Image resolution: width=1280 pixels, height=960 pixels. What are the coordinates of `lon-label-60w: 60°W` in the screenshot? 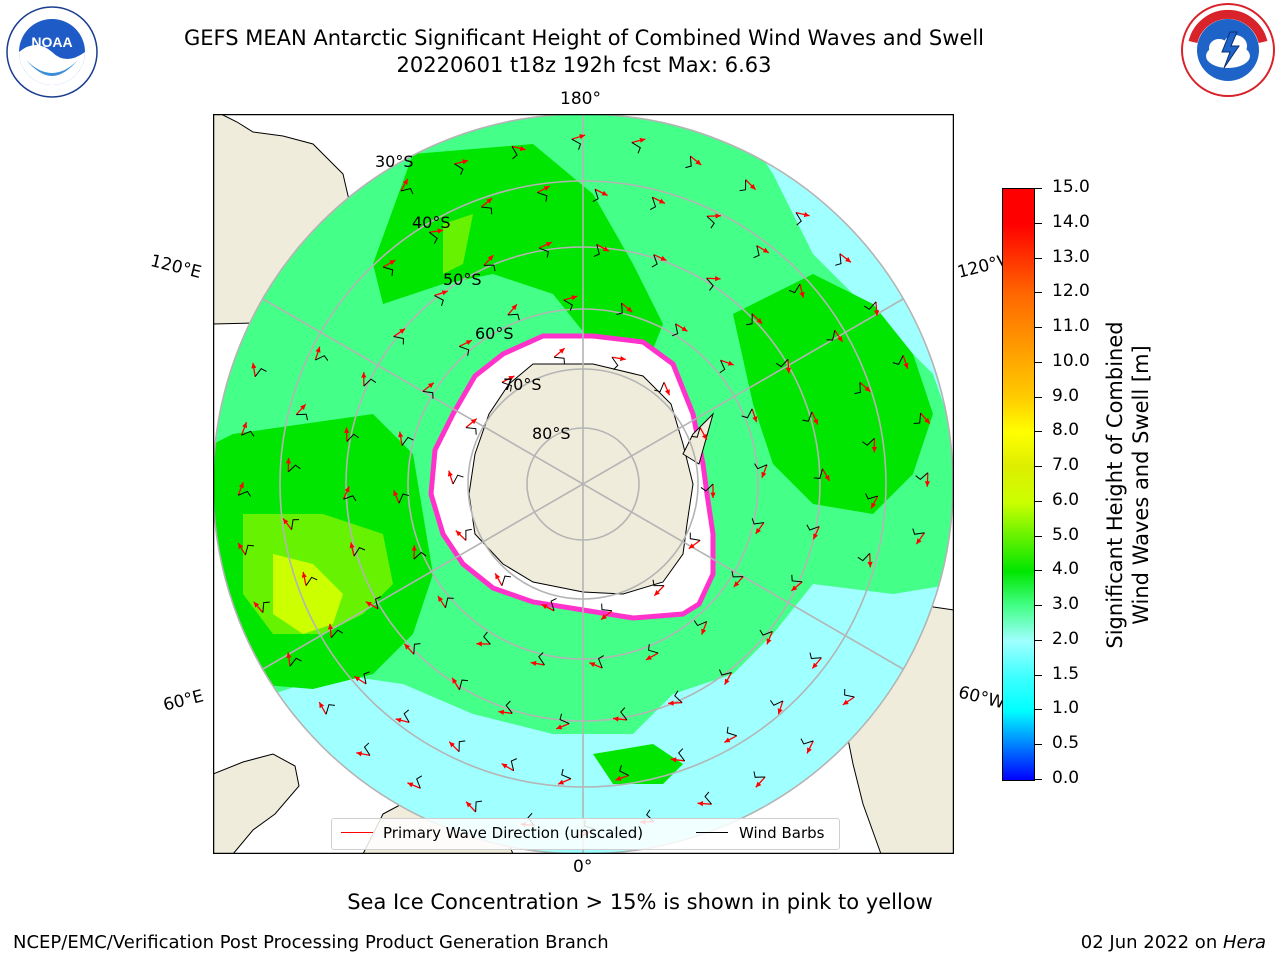 It's located at (981, 698).